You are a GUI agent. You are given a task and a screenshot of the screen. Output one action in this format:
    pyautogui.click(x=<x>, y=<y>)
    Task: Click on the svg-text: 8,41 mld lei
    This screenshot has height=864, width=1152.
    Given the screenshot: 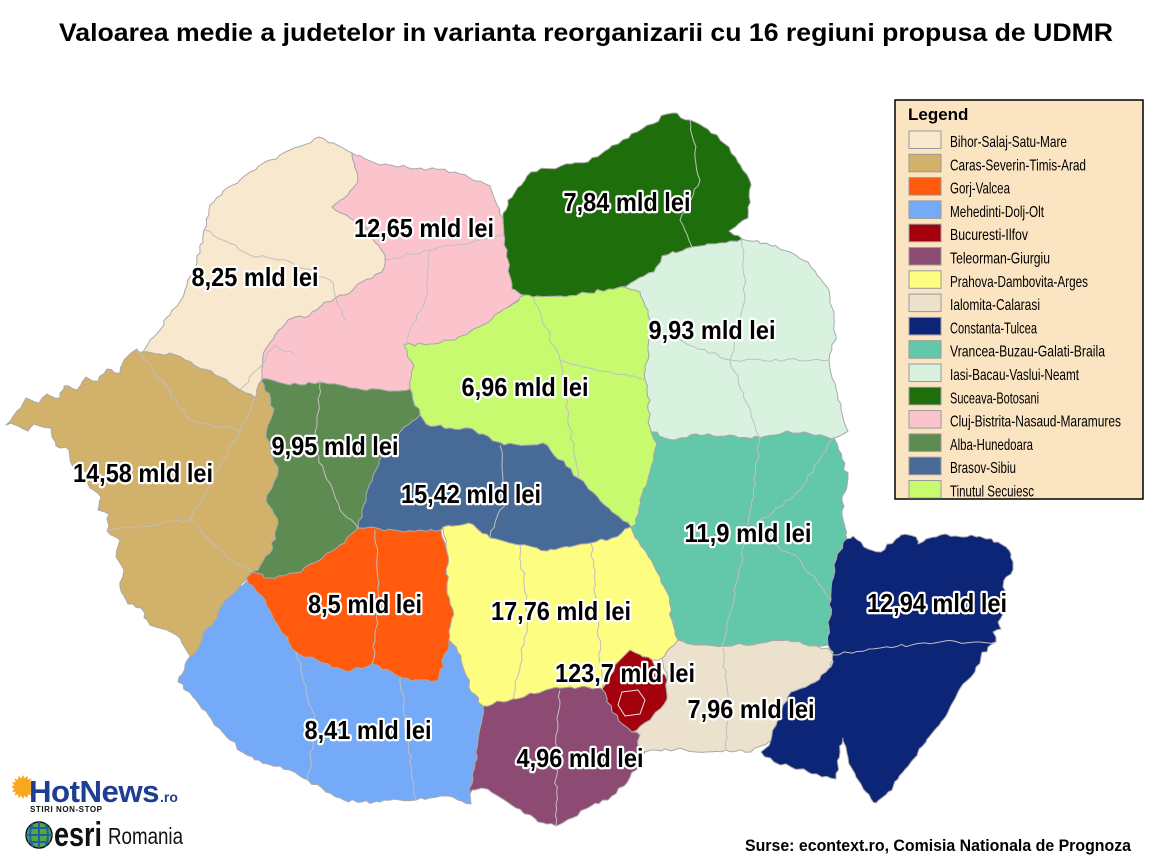 What is the action you would take?
    pyautogui.click(x=368, y=730)
    